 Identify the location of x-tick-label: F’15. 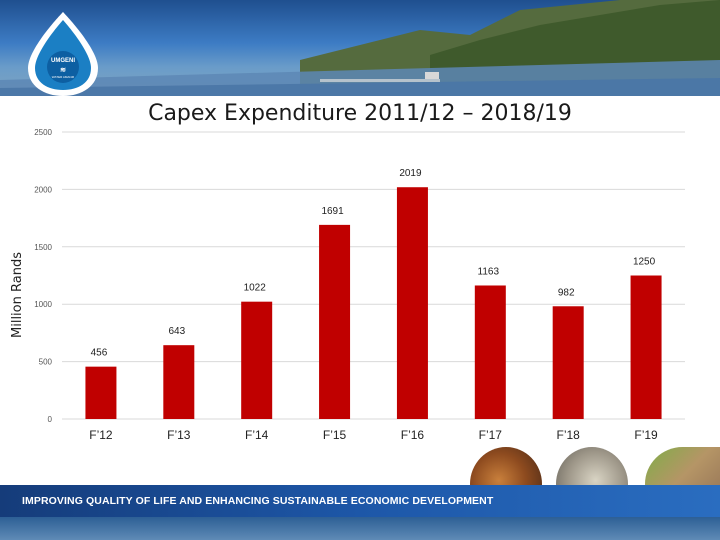
(335, 435).